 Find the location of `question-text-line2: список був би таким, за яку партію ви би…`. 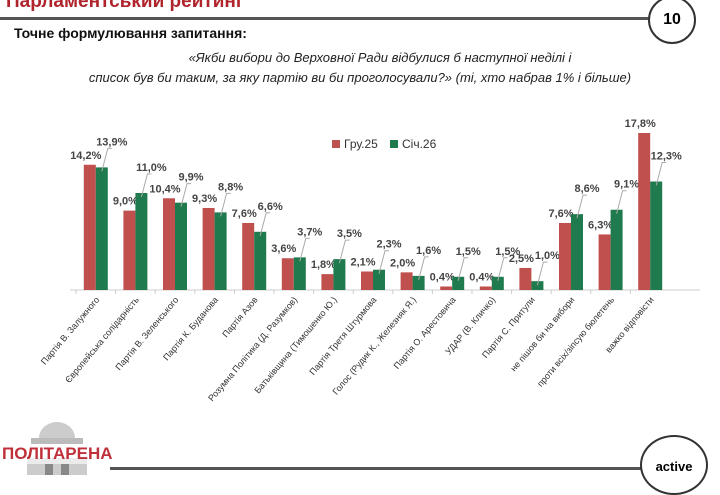

question-text-line2: список був би таким, за яку партію ви би… is located at coordinates (360, 77).